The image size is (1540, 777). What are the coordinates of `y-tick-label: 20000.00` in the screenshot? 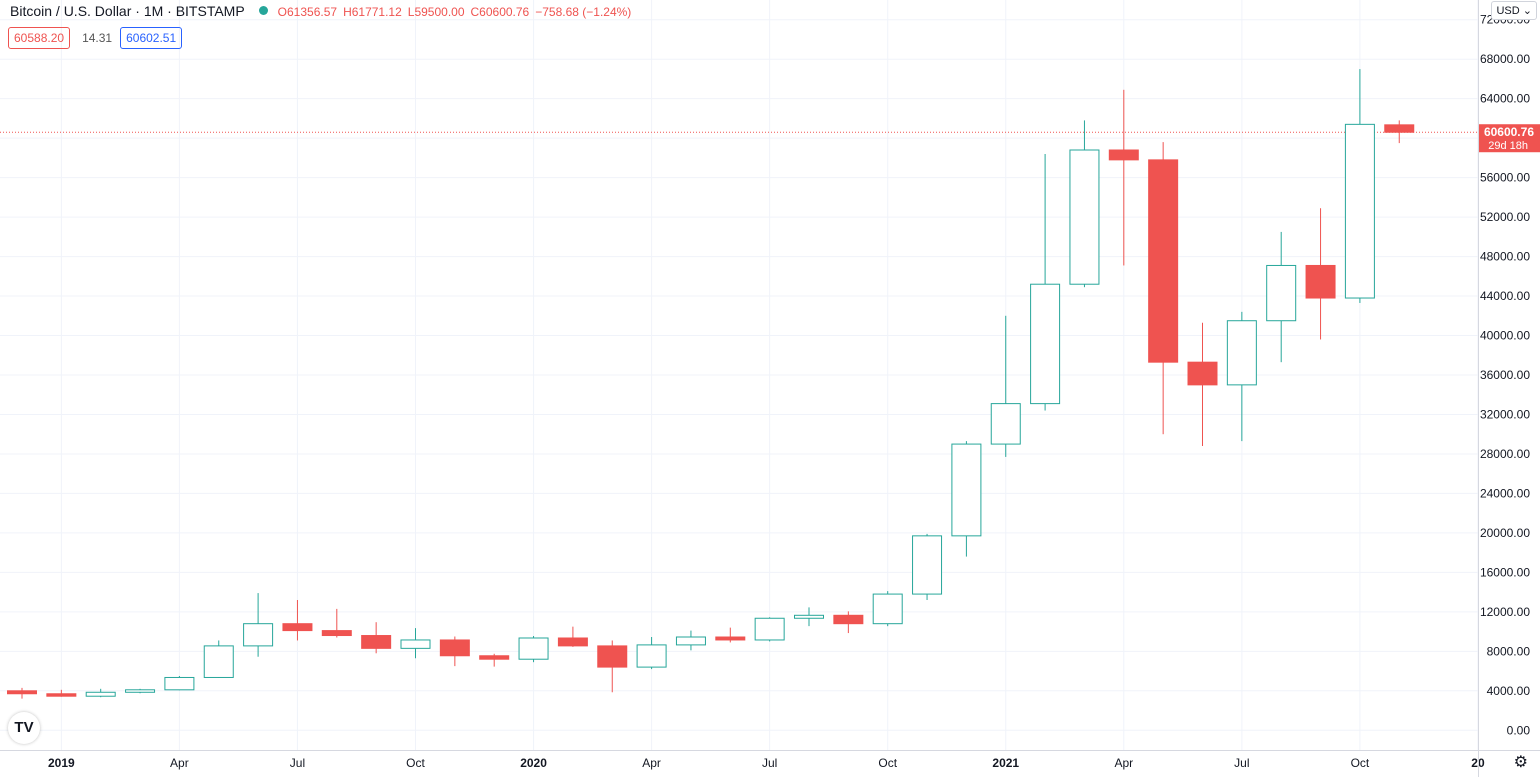 It's located at (1505, 533).